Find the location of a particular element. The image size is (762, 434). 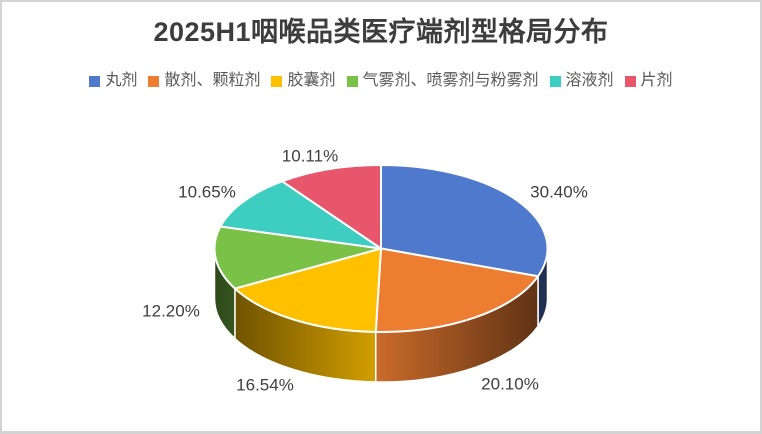

pie-data-label-2: 16.54% is located at coordinates (265, 385).